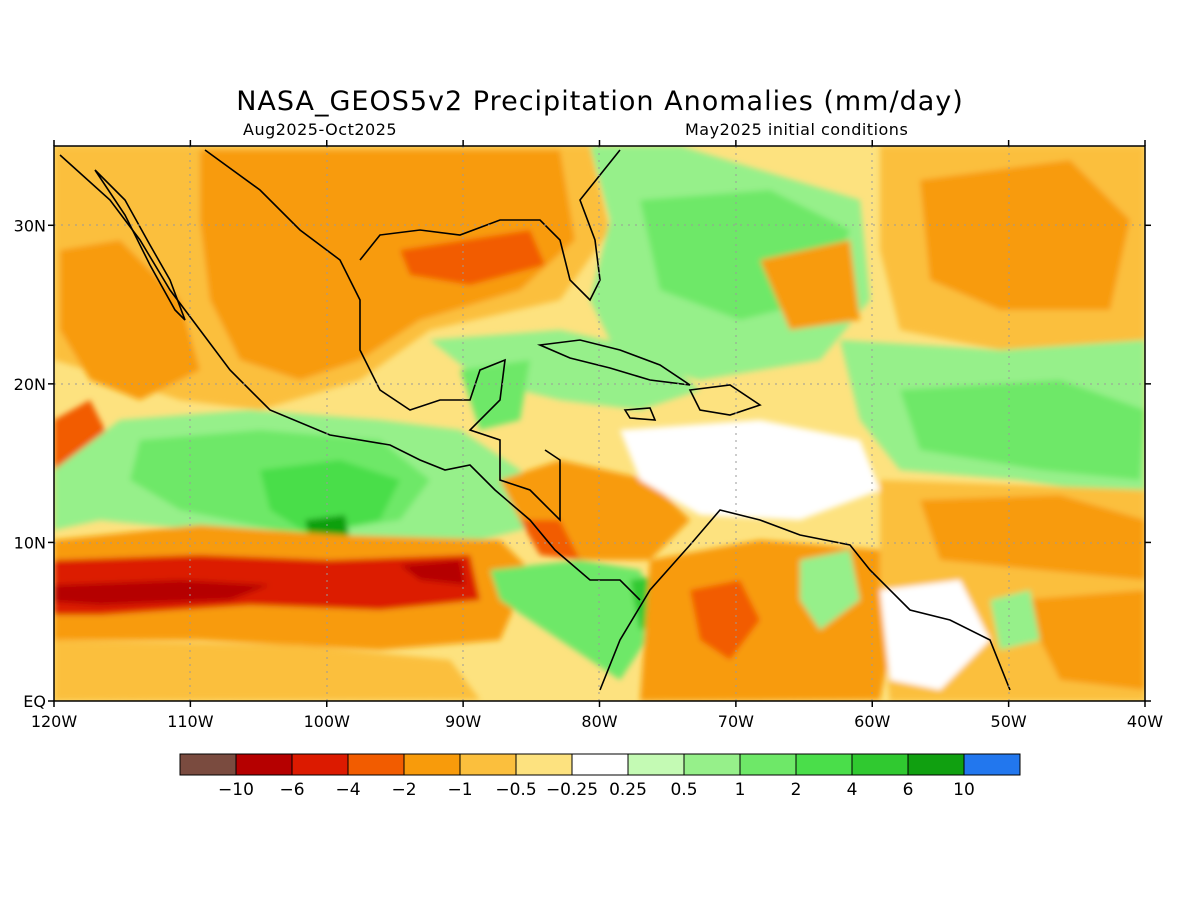 The image size is (1200, 900). Describe the element at coordinates (403, 790) in the screenshot. I see `colorbar-label: −2` at that location.